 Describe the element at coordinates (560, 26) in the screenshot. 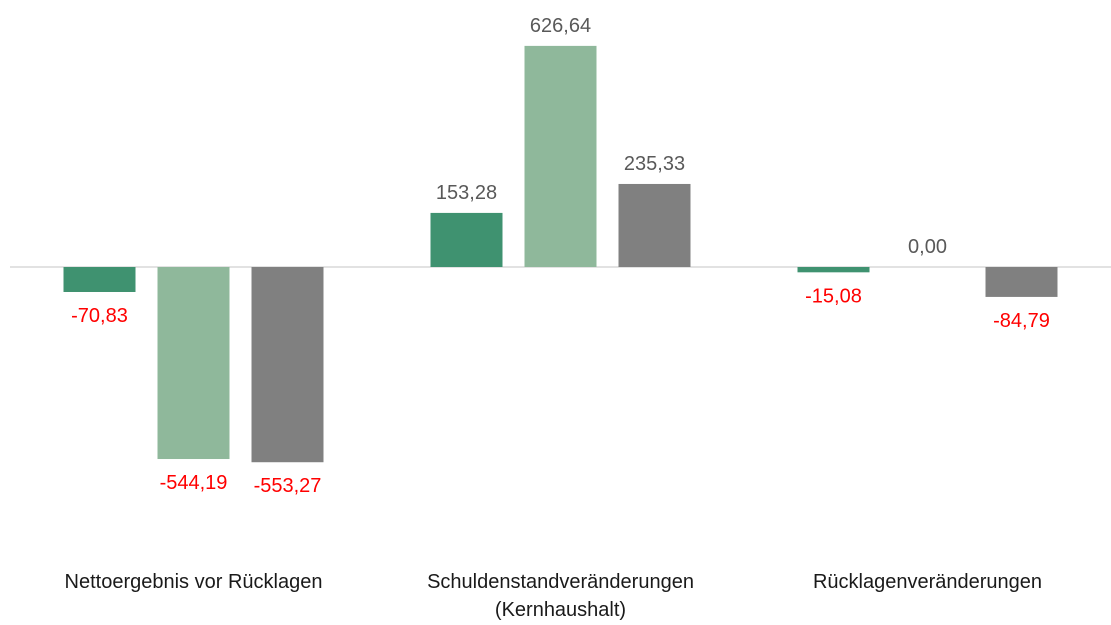

I see `value-label: 626,64` at that location.